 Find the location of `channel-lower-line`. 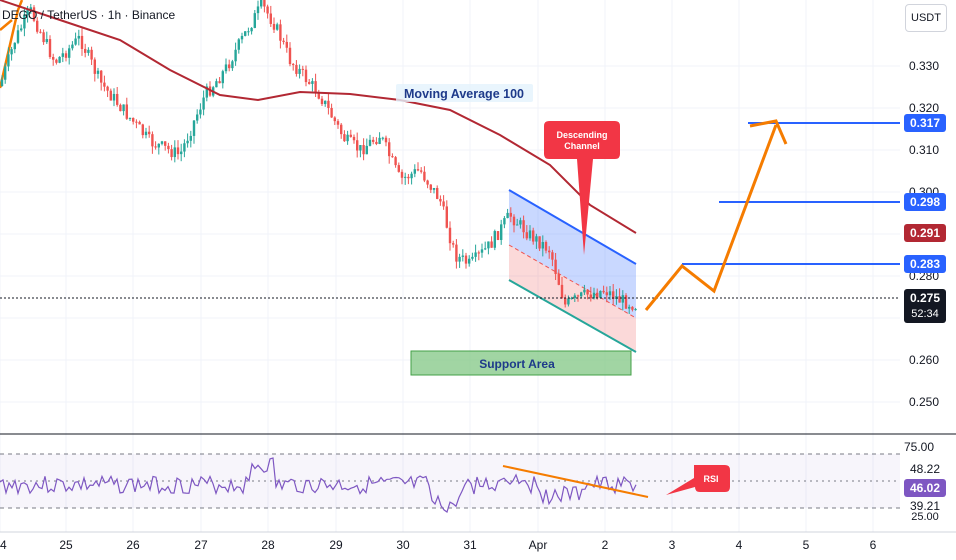

channel-lower-line is located at coordinates (572, 316).